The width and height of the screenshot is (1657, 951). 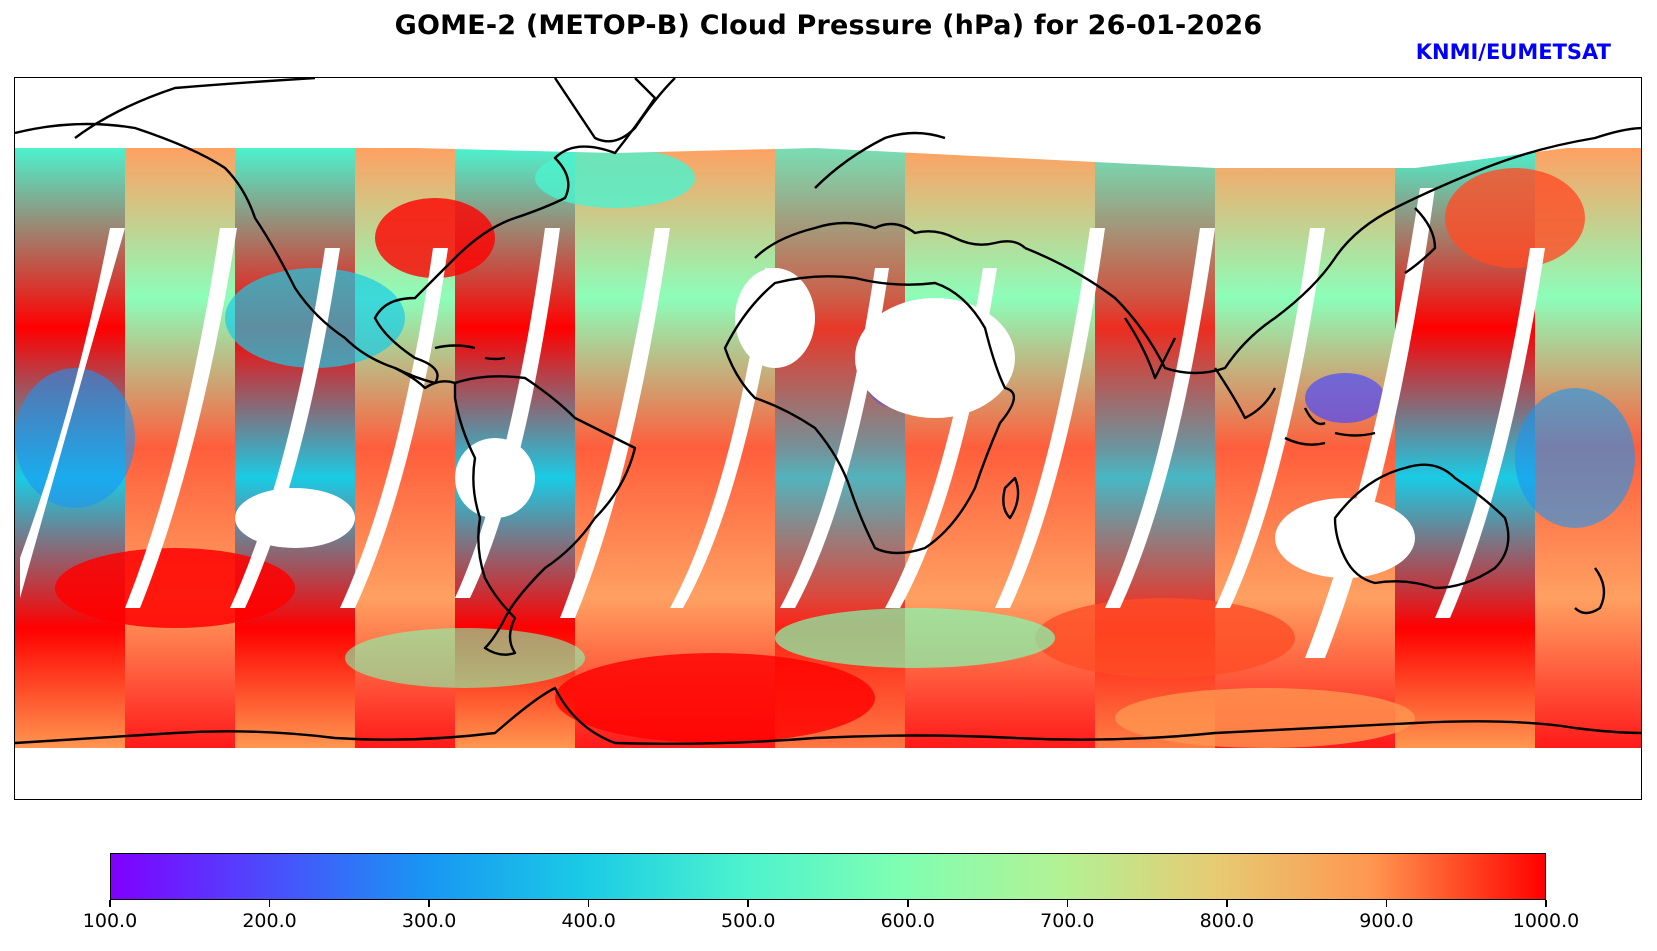 I want to click on coast-new-zealand, so click(x=1590, y=591).